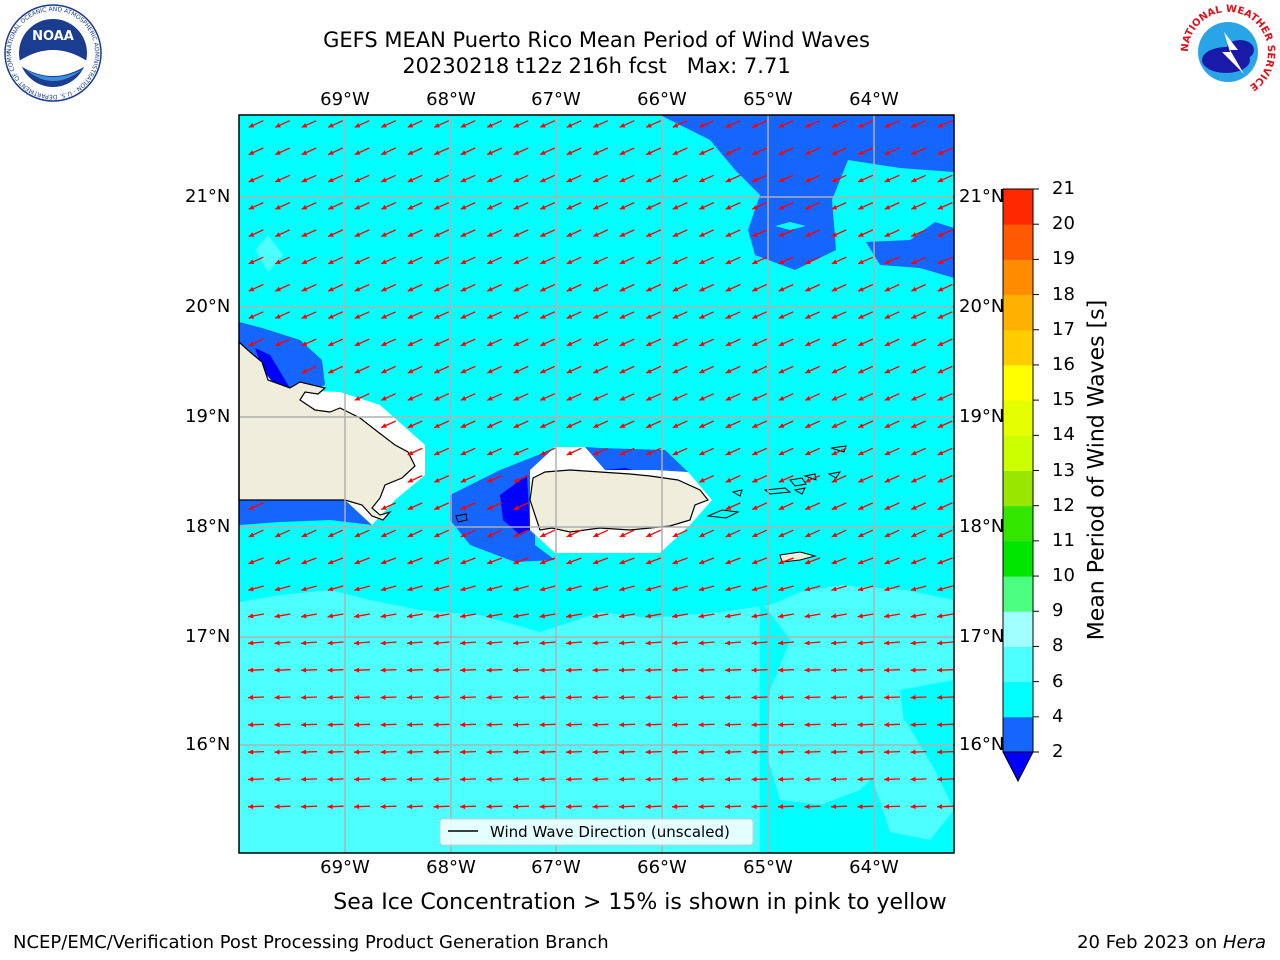 The height and width of the screenshot is (960, 1280). I want to click on field-2-4-north, so click(807, 192).